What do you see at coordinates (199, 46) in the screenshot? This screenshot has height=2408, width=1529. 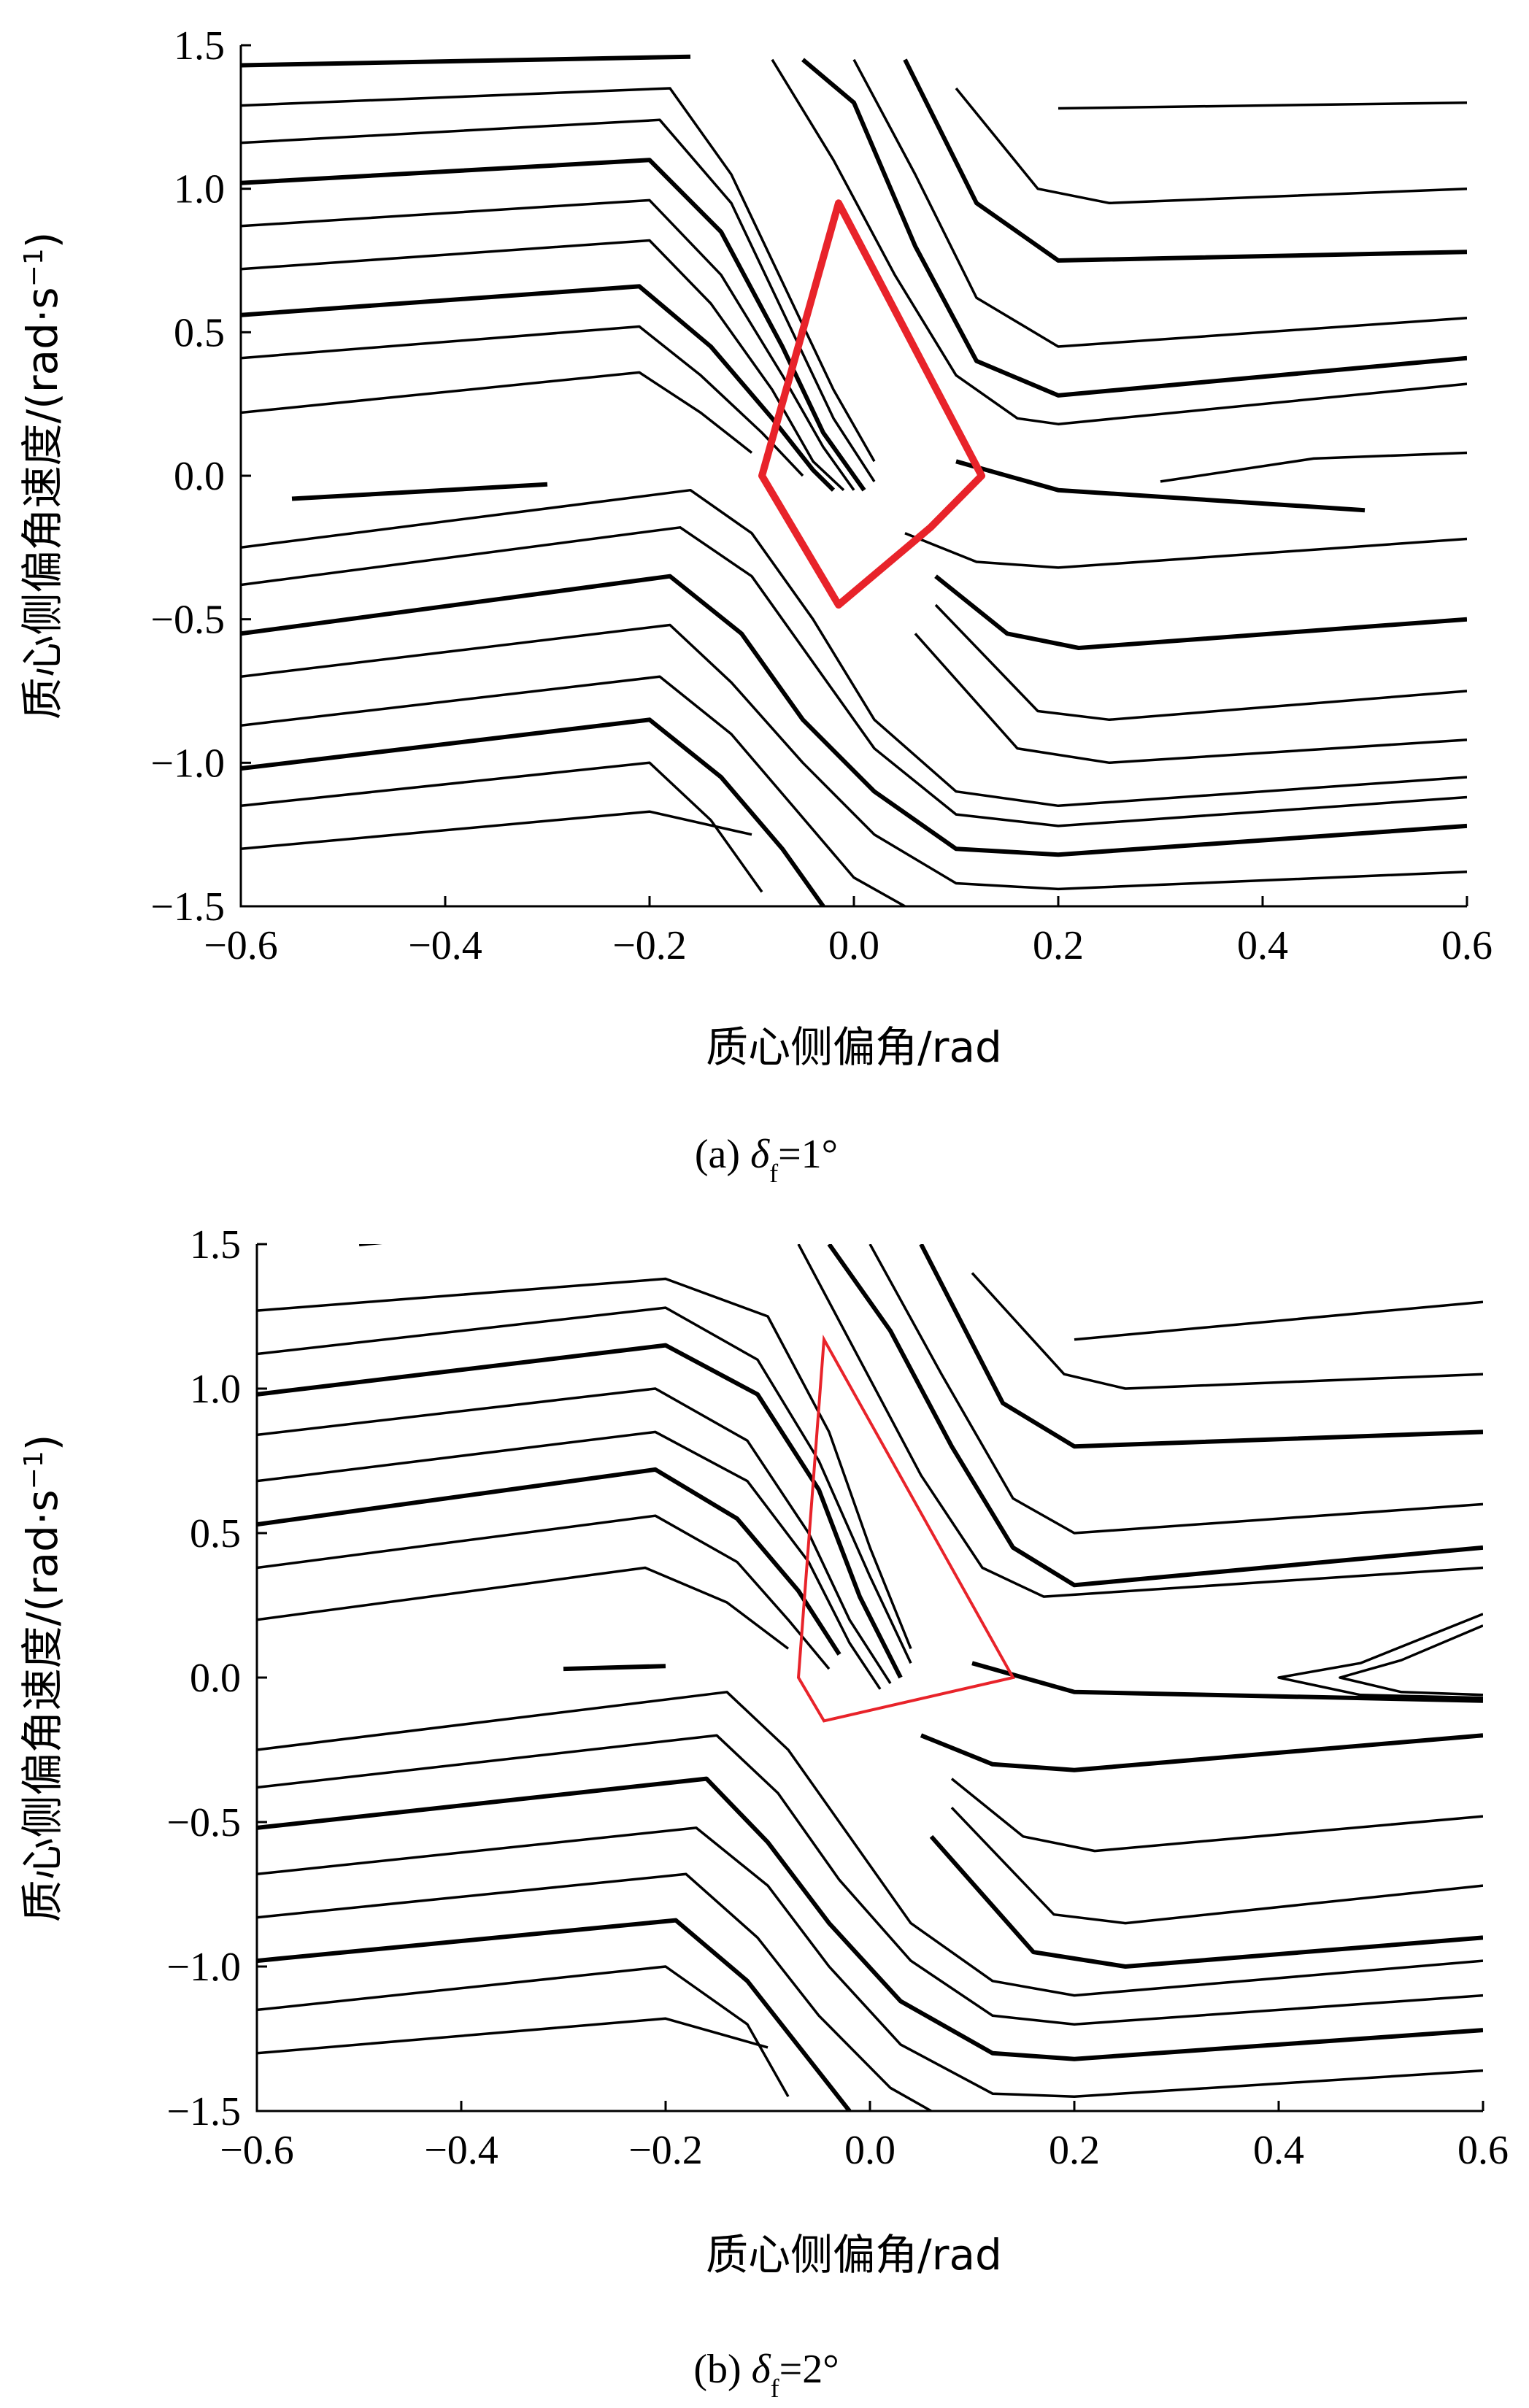 I see `y-tick-label-a-0: 1.5` at bounding box center [199, 46].